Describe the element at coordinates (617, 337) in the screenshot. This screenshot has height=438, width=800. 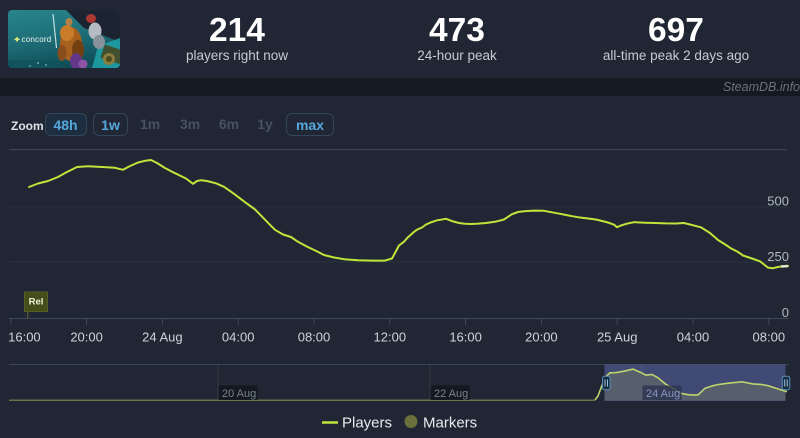
I see `svg-text: 25 Aug` at that location.